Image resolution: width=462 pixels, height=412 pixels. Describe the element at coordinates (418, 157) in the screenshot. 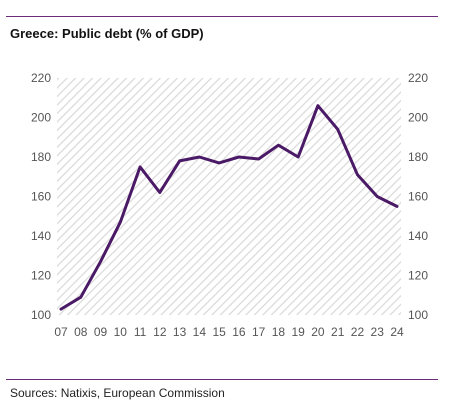

I see `y-tick-label-right: 180` at that location.